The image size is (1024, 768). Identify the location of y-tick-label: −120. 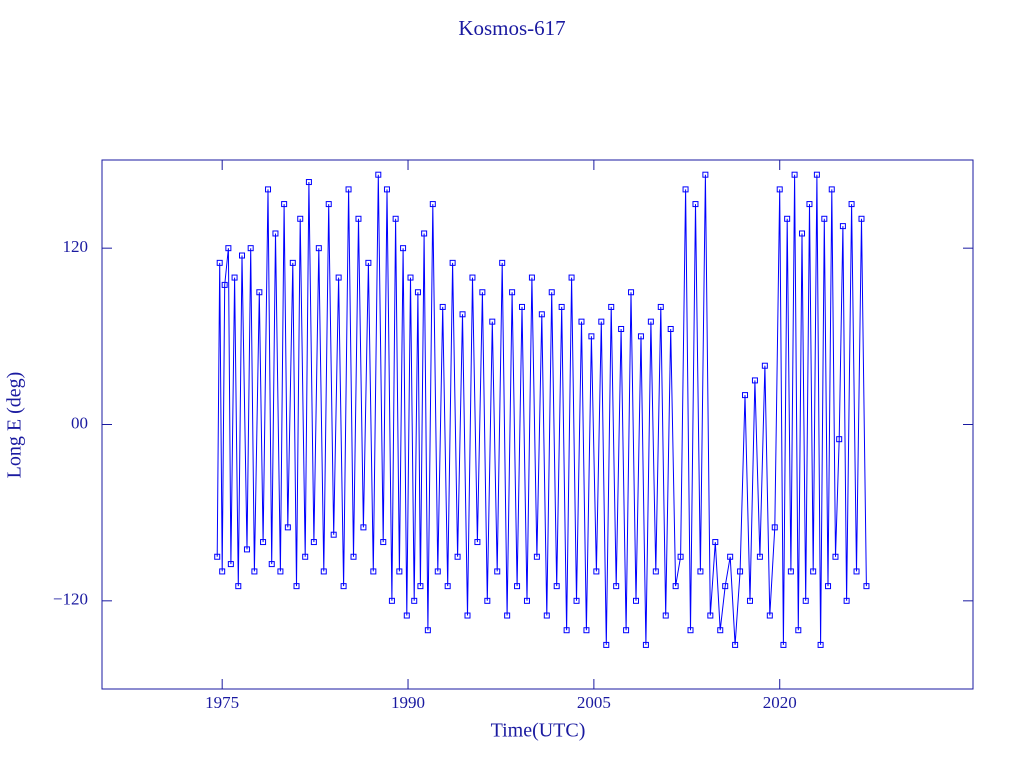
(70, 599).